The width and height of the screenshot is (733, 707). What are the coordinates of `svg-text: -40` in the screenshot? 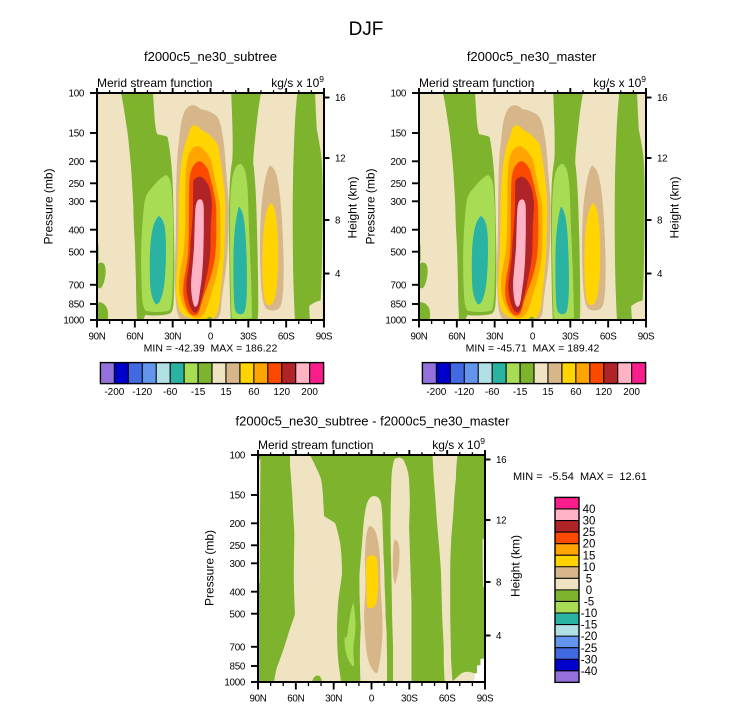 It's located at (589, 672).